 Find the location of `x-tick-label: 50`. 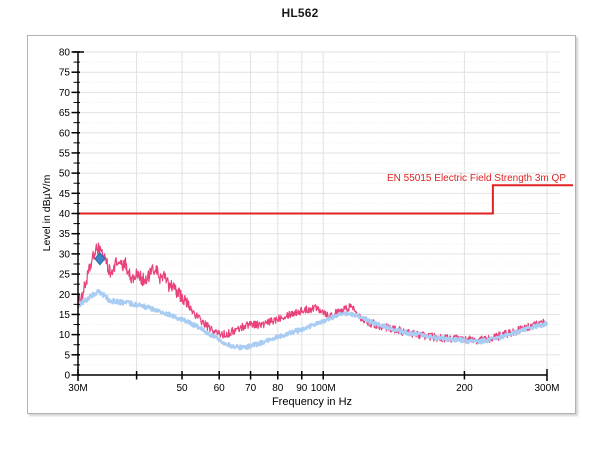

x-tick-label: 50 is located at coordinates (182, 388).